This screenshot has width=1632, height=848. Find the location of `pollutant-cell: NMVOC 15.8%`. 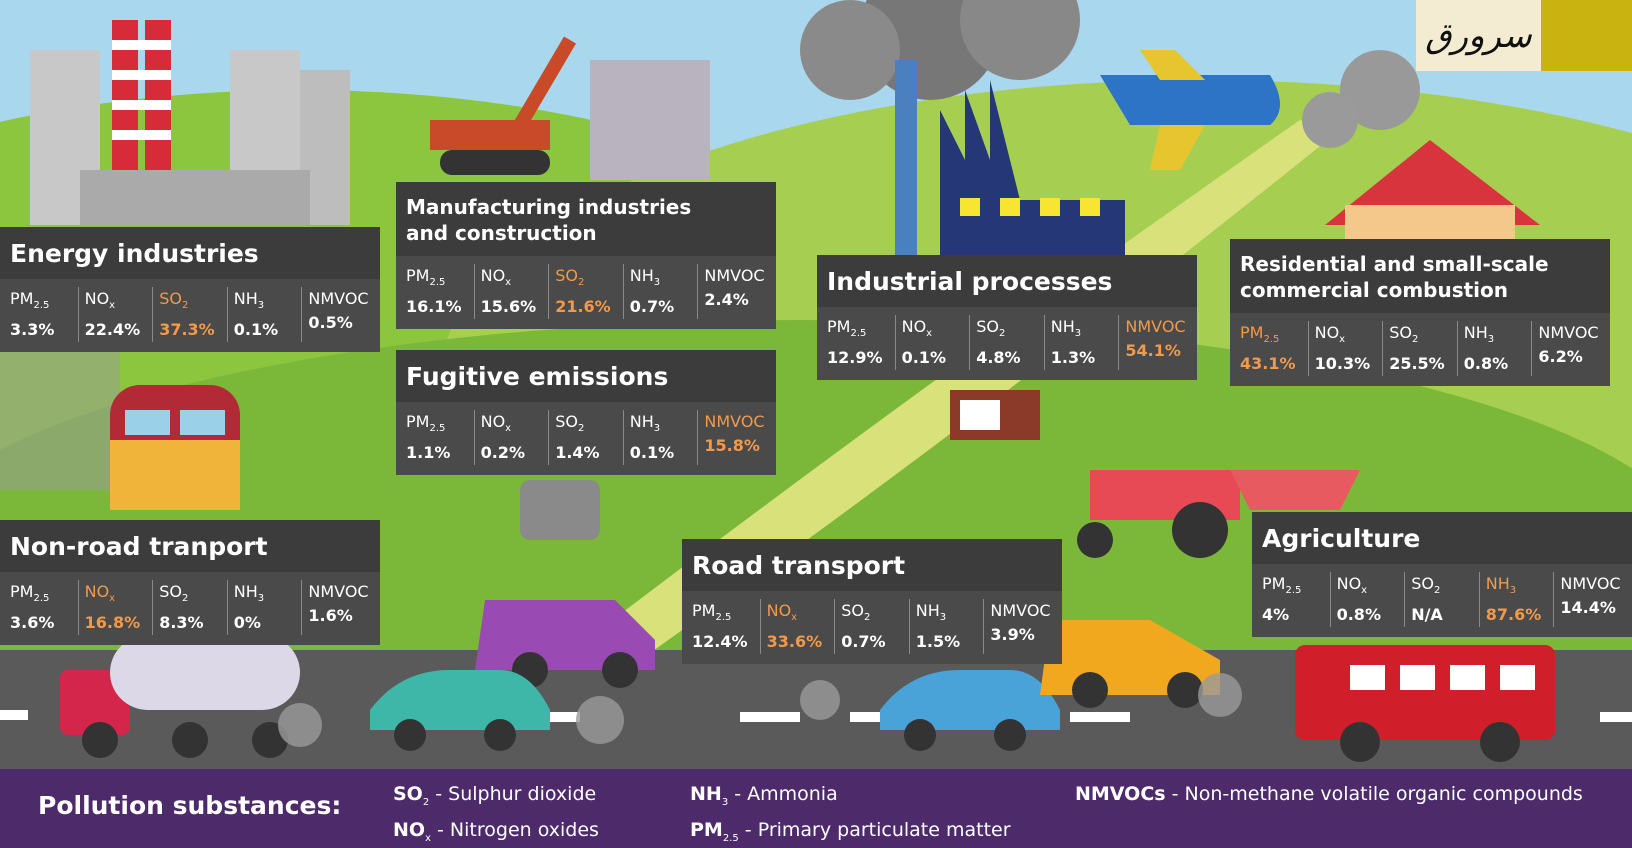

pollutant-cell: NMVOC 15.8% is located at coordinates (734, 438).